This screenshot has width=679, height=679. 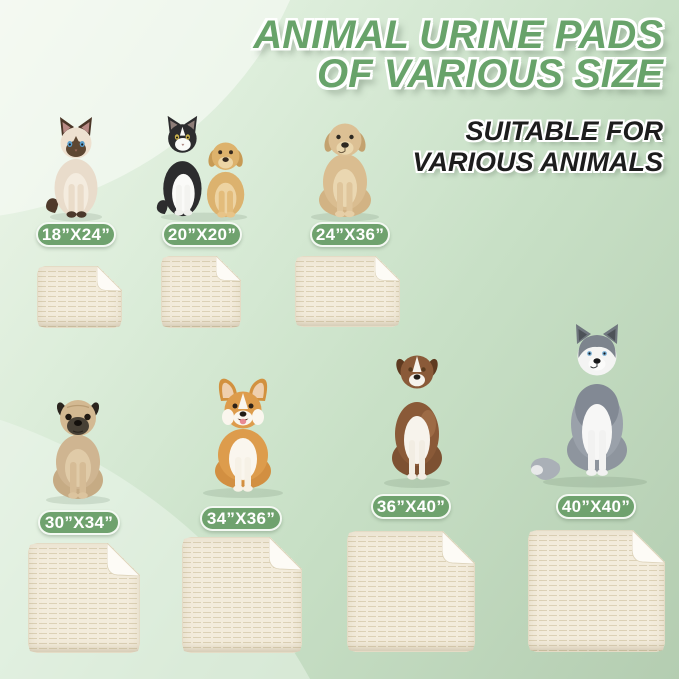 I want to click on size-badge-34x36: 34”X36”, so click(x=241, y=518).